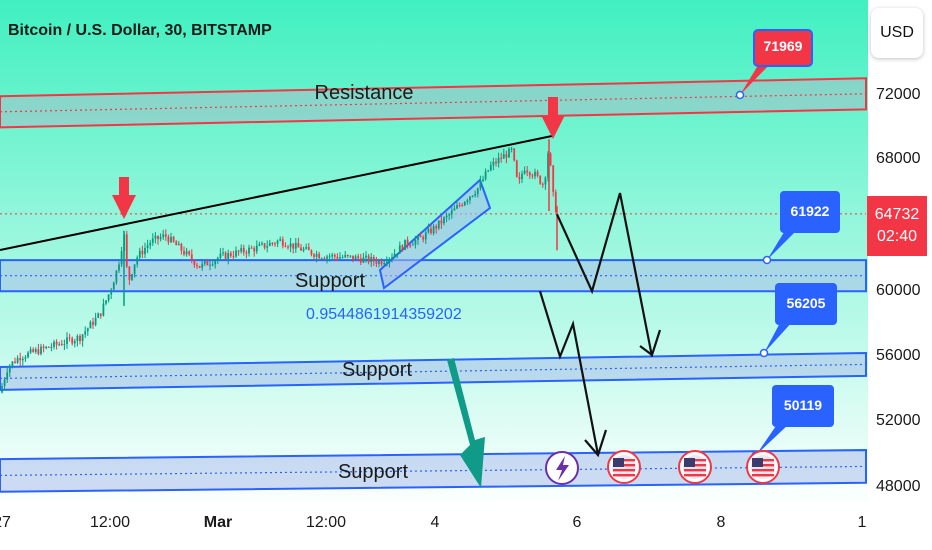  Describe the element at coordinates (898, 290) in the screenshot. I see `y-tick: 60000` at that location.